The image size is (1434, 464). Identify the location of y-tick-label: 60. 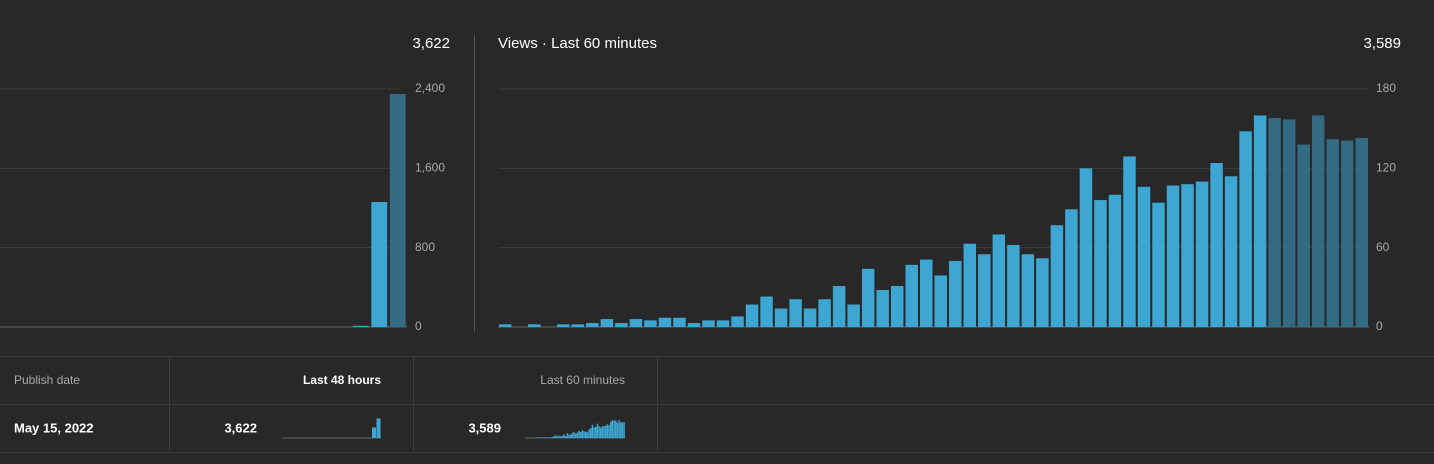
(1383, 247).